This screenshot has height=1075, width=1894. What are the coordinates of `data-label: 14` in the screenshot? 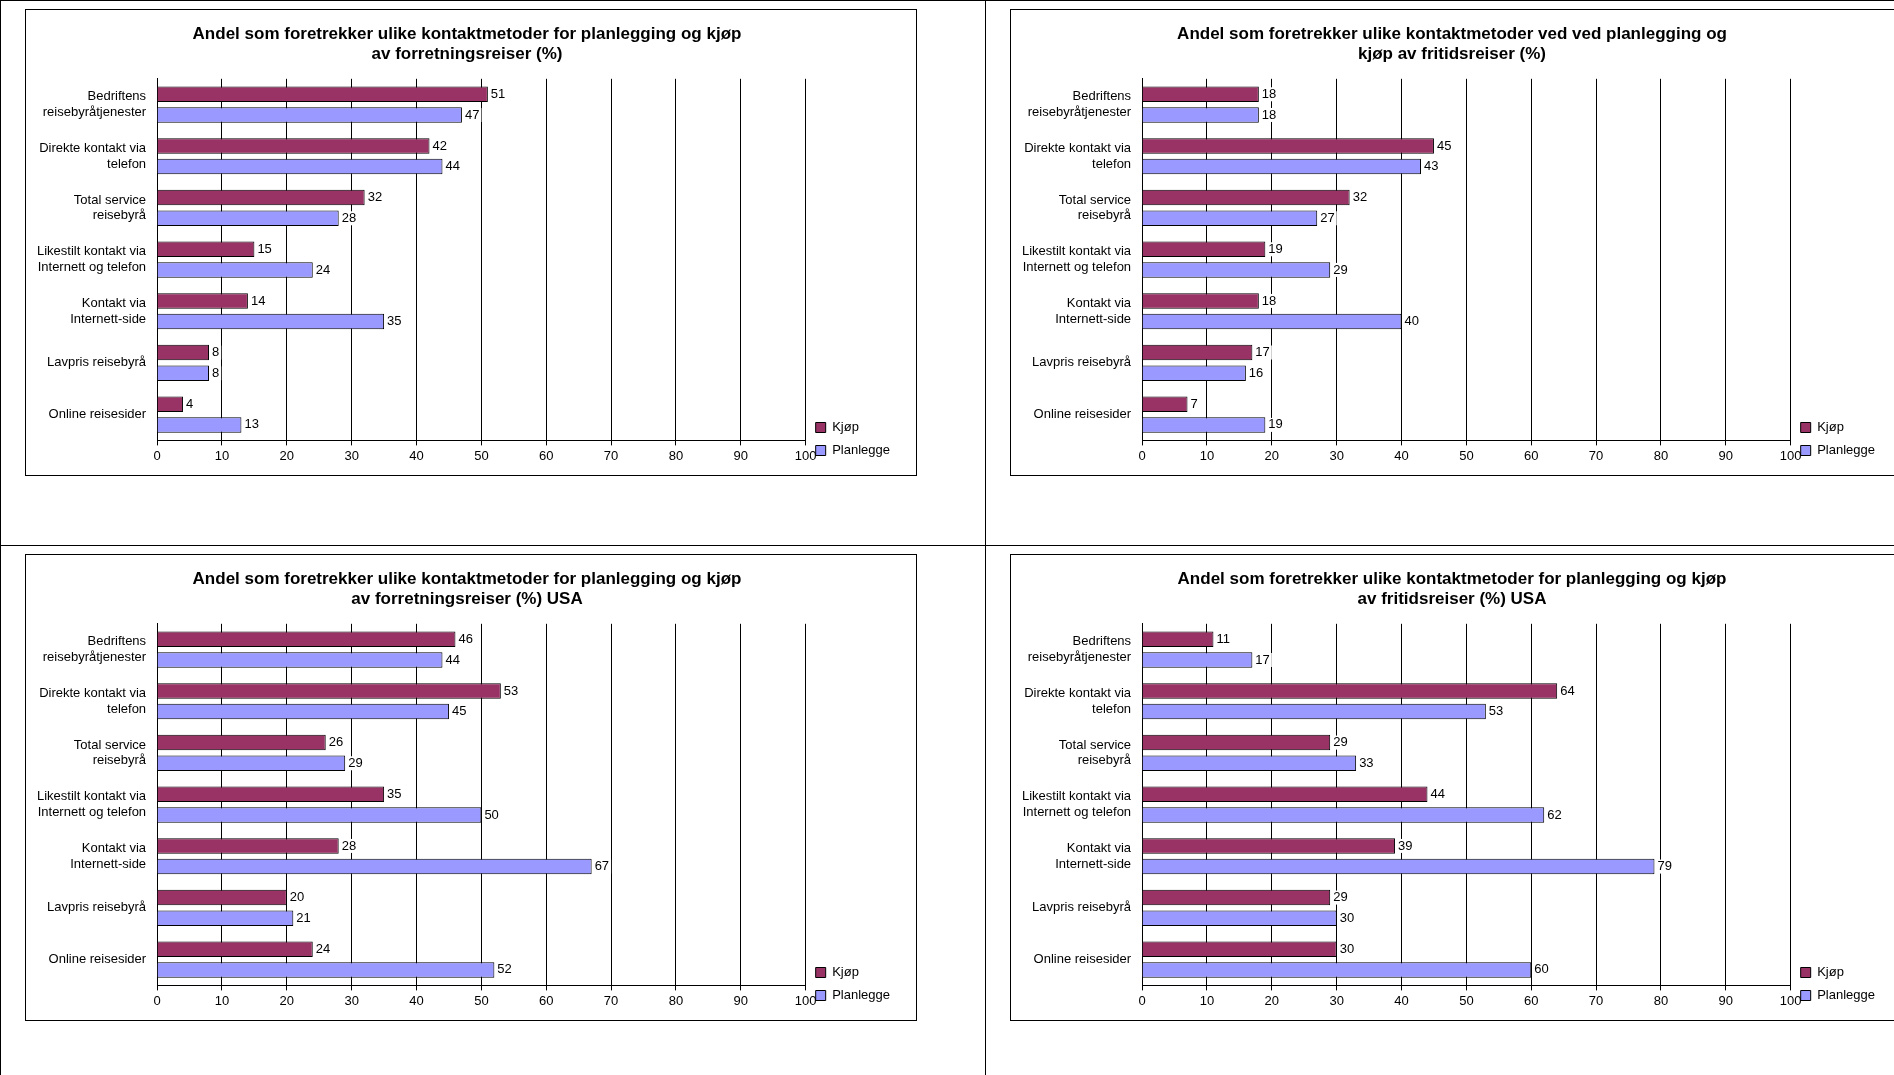 It's located at (258, 300).